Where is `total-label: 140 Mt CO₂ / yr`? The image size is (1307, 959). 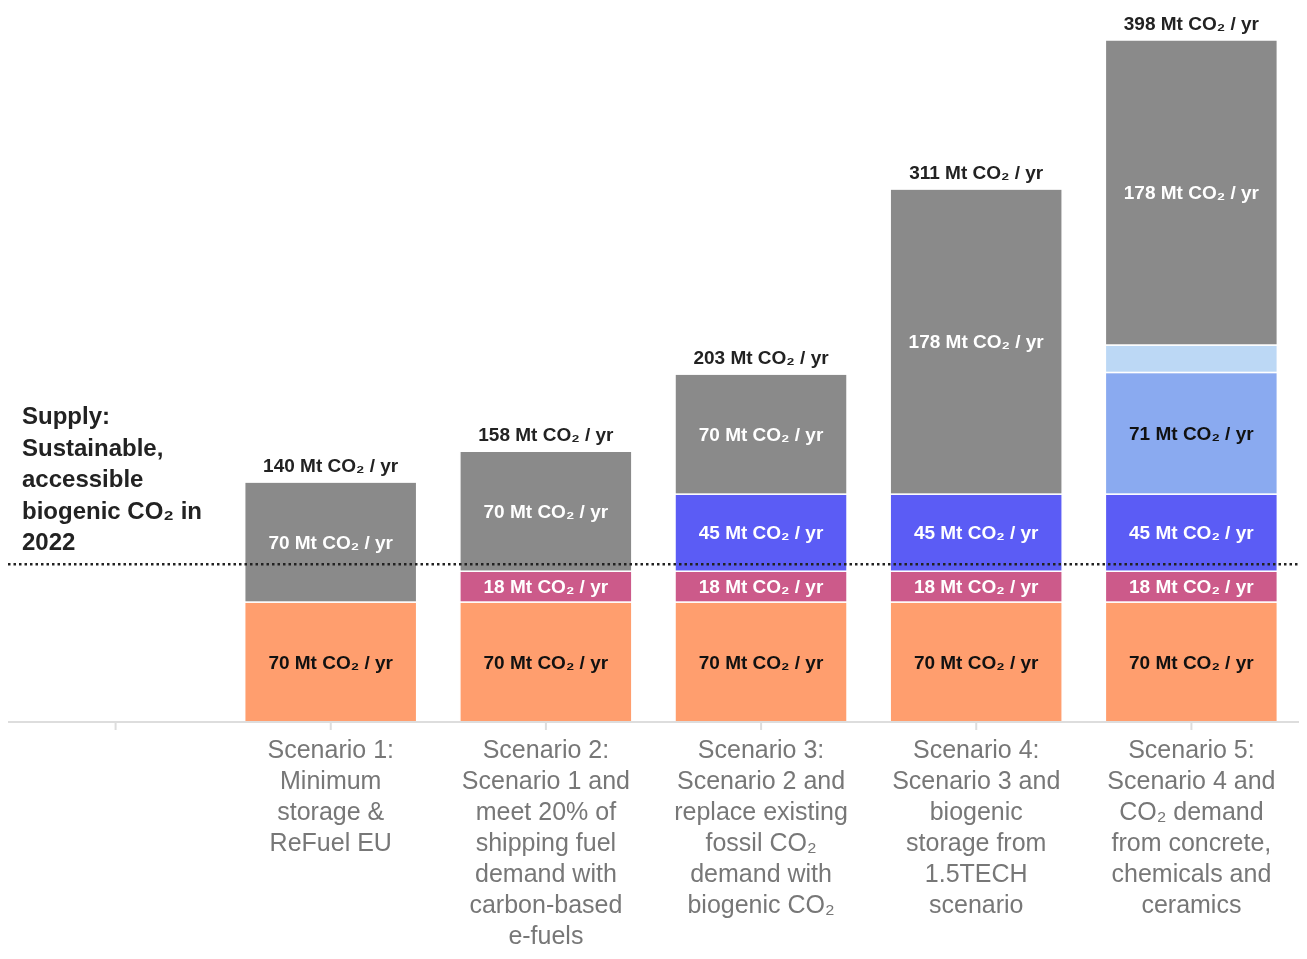 total-label: 140 Mt CO₂ / yr is located at coordinates (331, 466).